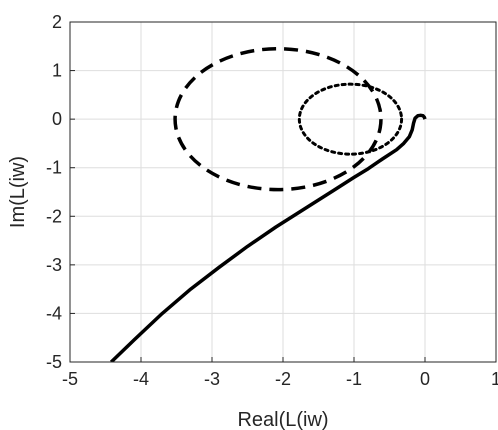 This screenshot has width=498, height=430. What do you see at coordinates (141, 379) in the screenshot?
I see `x-tick-label: -4` at bounding box center [141, 379].